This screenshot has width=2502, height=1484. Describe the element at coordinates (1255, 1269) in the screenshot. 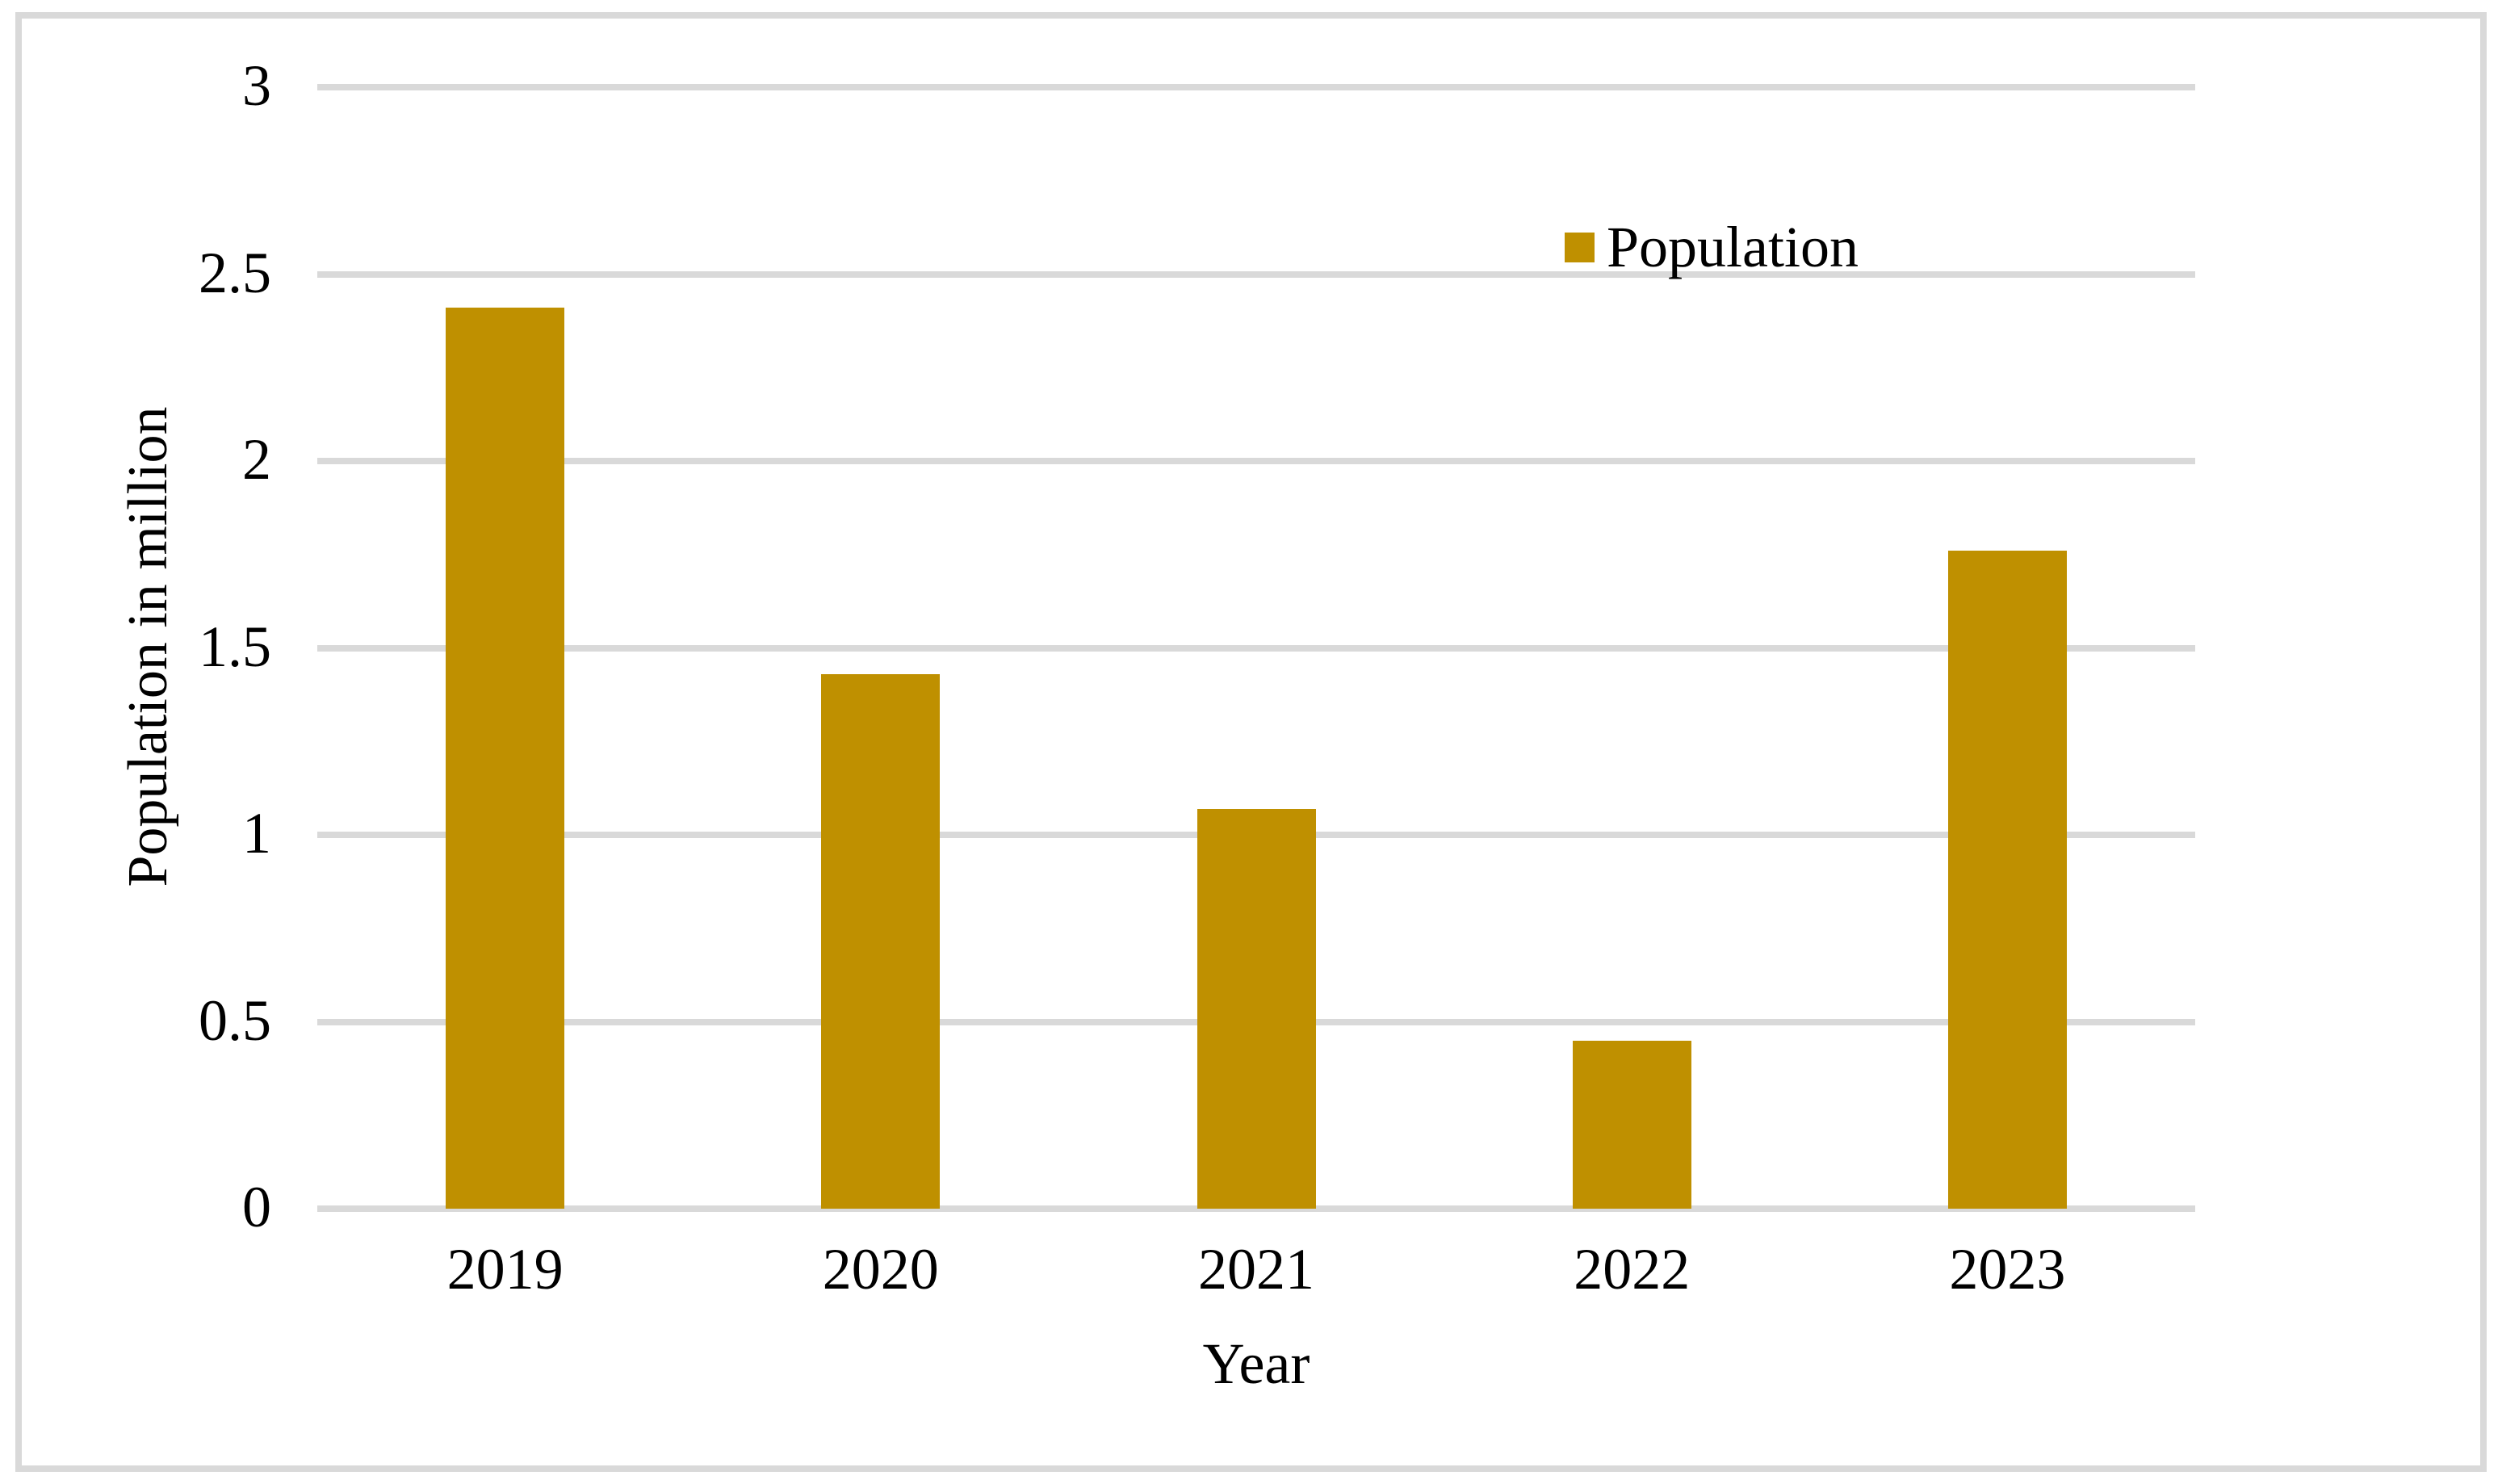

I see `x-tick-label: 2021` at that location.